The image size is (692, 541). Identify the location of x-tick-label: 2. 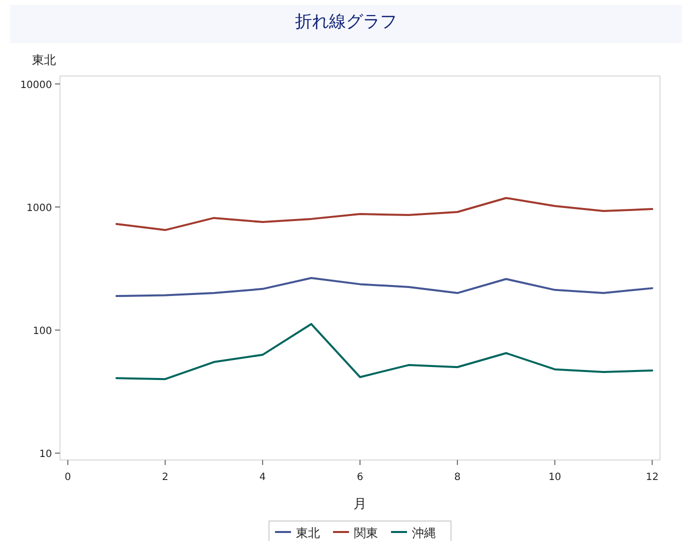
(165, 477).